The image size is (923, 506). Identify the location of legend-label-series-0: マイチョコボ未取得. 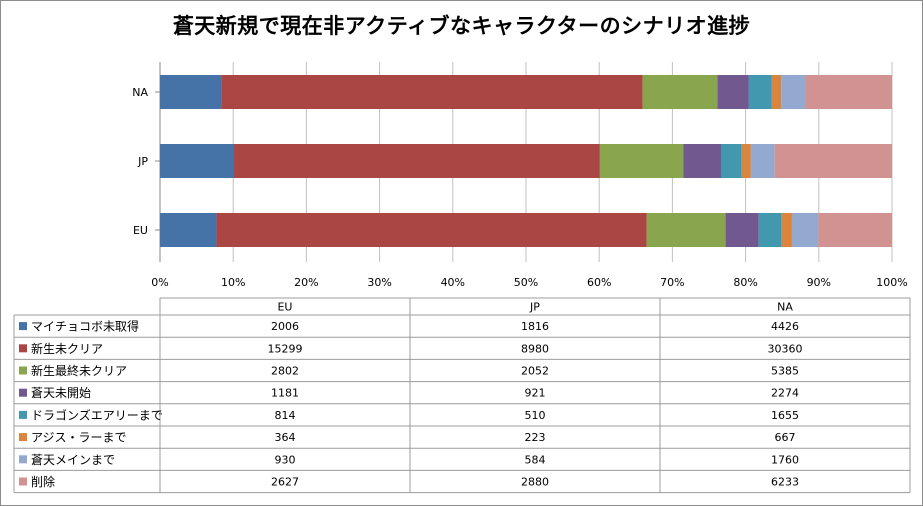
(85, 326).